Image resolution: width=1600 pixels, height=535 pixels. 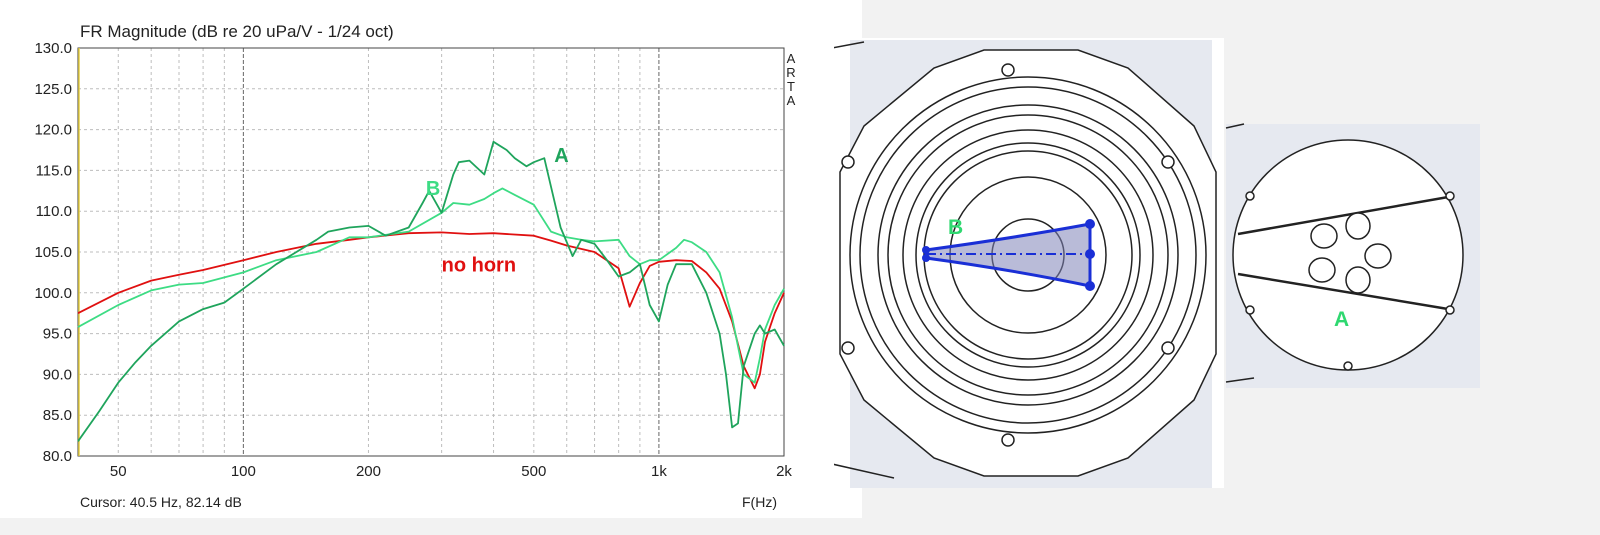 What do you see at coordinates (497, 210) in the screenshot?
I see `annotations: A Bno horn` at bounding box center [497, 210].